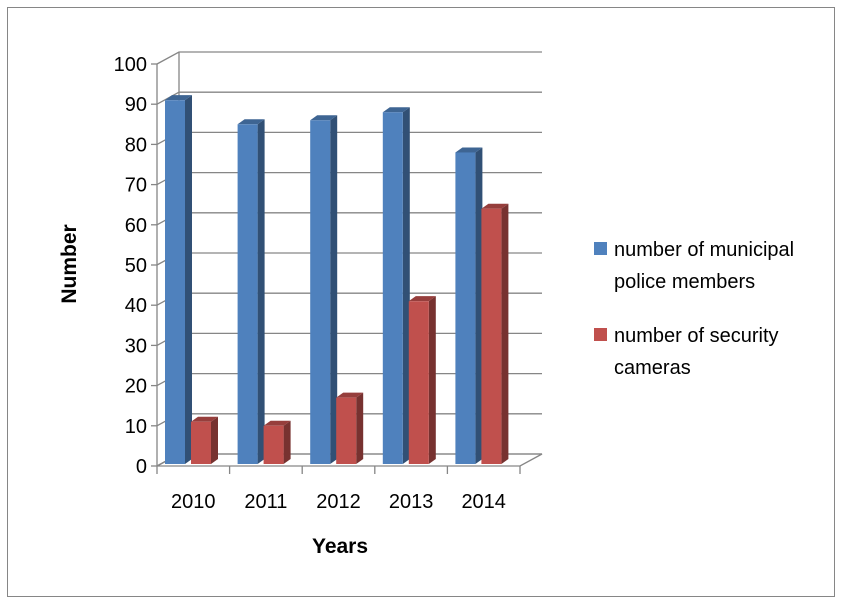 The image size is (844, 601). I want to click on y-tick-label: 80, so click(136, 145).